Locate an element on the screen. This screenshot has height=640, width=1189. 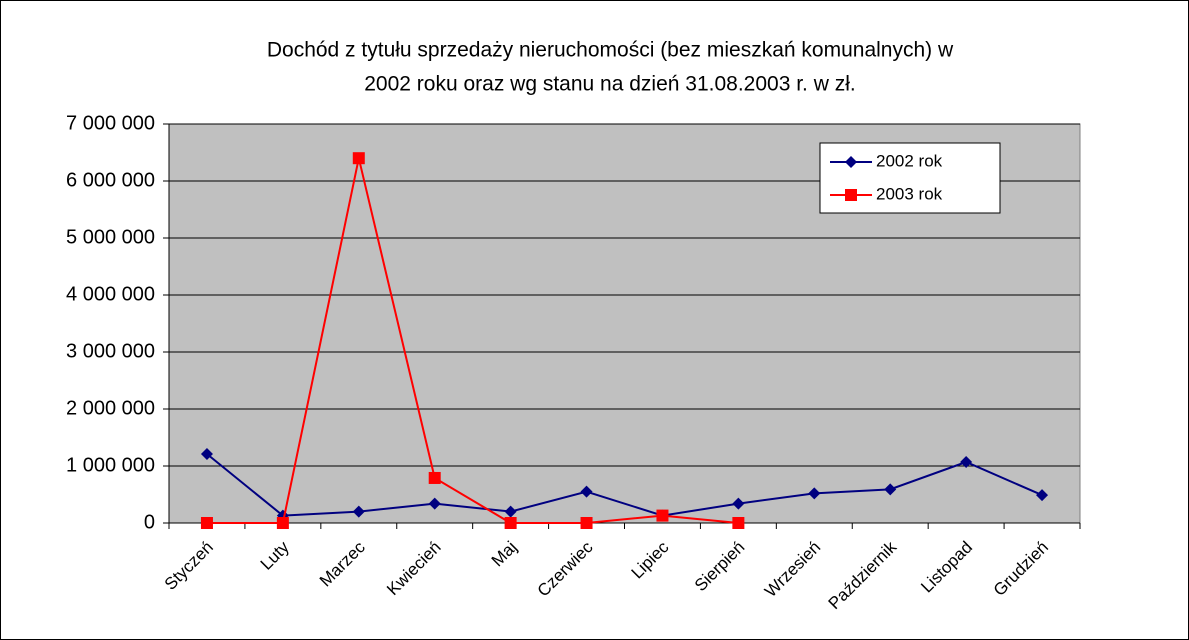
y-tick-label: 0 is located at coordinates (149, 522).